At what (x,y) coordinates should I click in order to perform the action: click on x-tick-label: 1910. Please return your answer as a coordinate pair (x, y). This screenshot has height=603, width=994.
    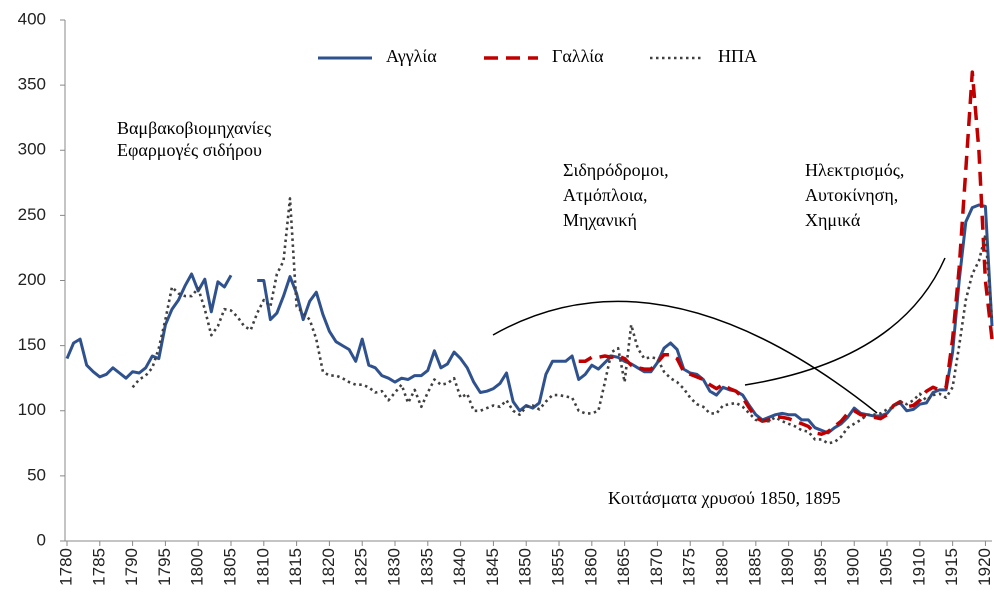
    Looking at the image, I should click on (918, 567).